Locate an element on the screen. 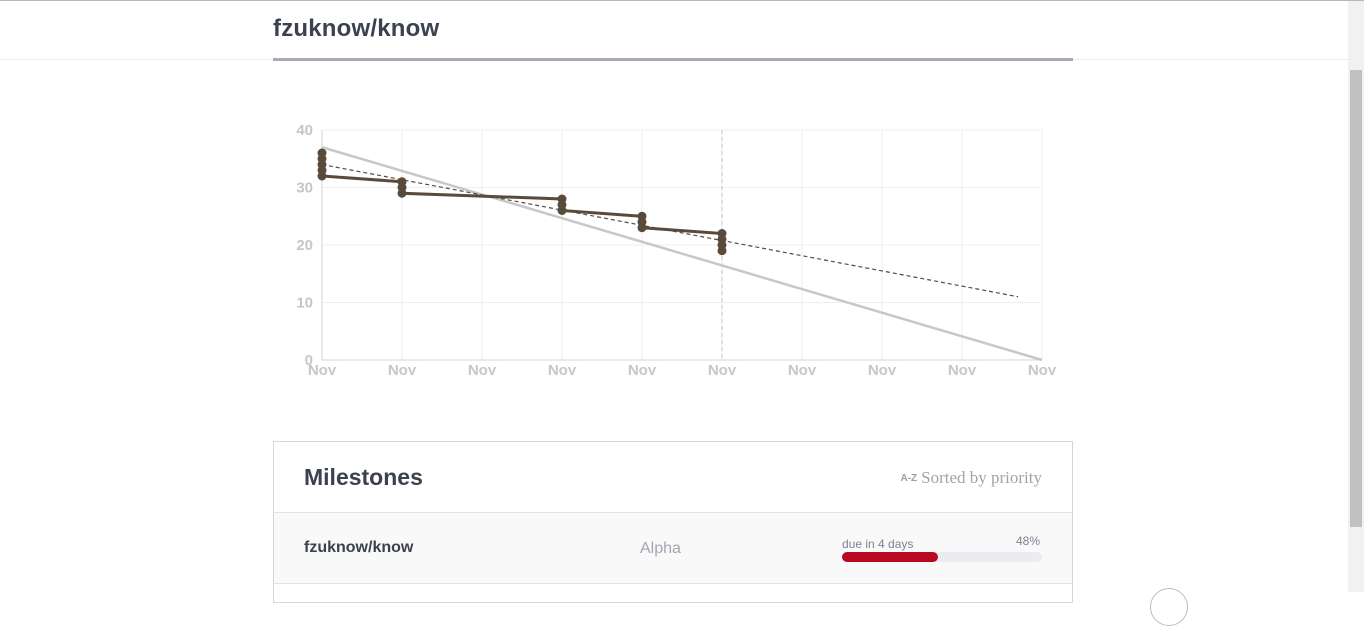 This screenshot has height=626, width=1364. scrollbar-thumb is located at coordinates (1356, 298).